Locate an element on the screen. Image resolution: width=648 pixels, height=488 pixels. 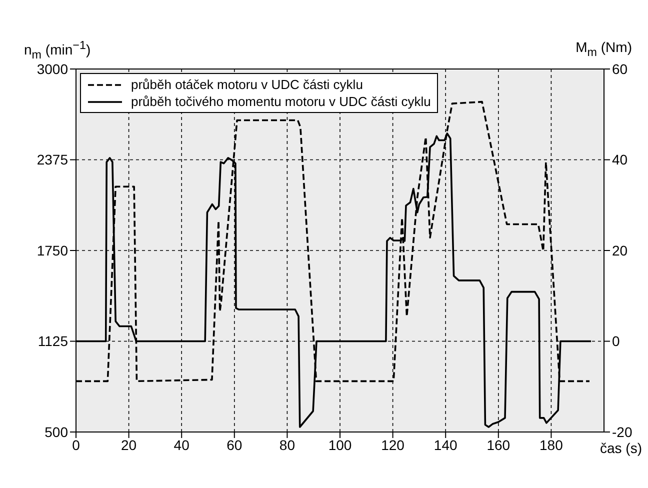
x-tick-label: 20 is located at coordinates (129, 444).